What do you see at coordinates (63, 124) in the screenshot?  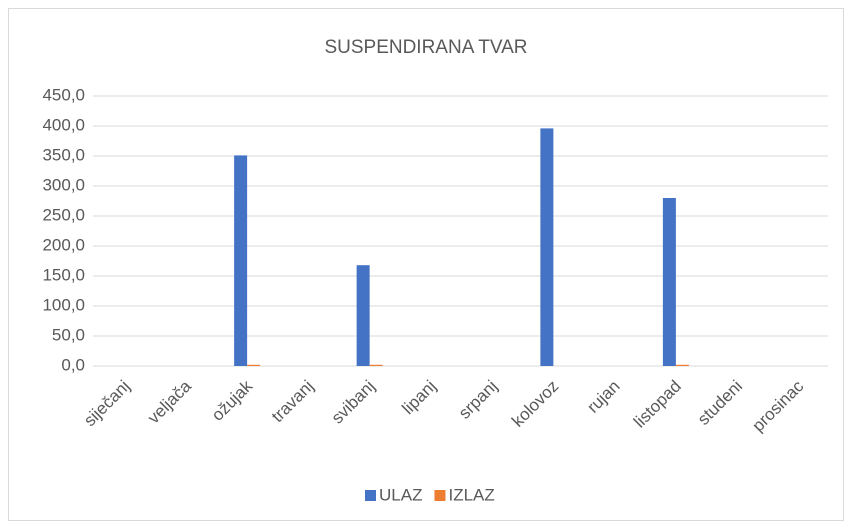 I see `y-tick-label: 400,0` at bounding box center [63, 124].